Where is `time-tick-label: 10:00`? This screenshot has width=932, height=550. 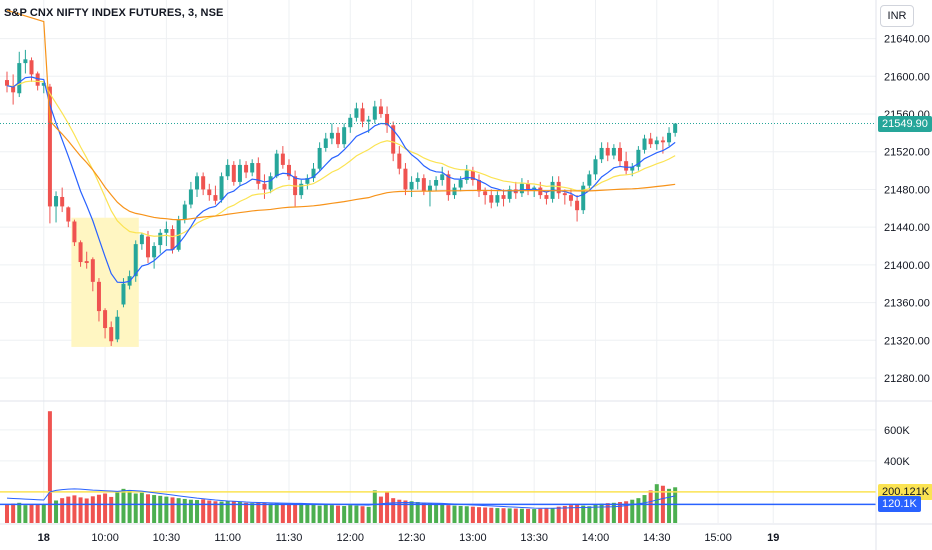
time-tick-label: 10:00 is located at coordinates (105, 538).